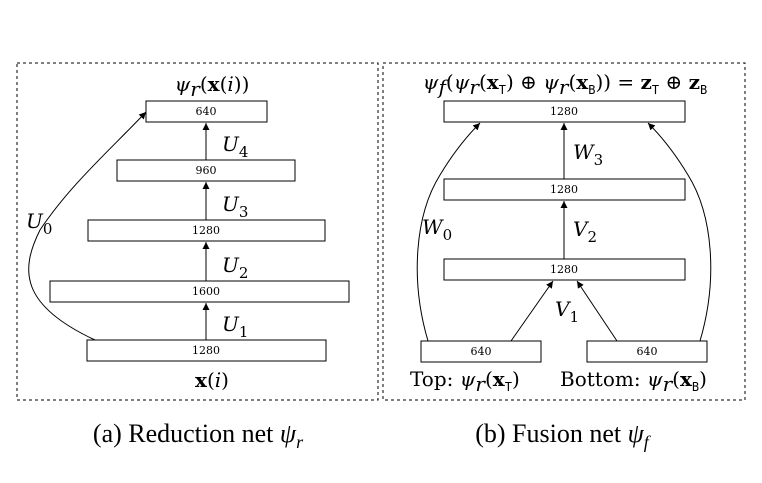 The image size is (762, 483). I want to click on fusion-layer-output-label: 1280, so click(564, 111).